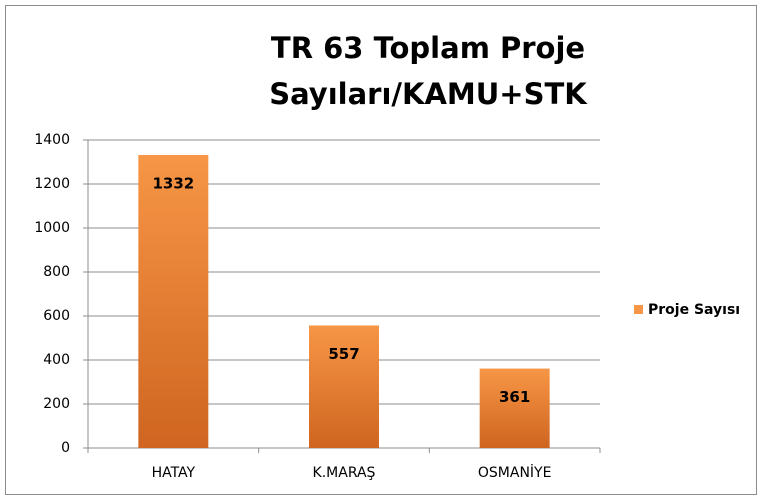  Describe the element at coordinates (514, 397) in the screenshot. I see `value-label: 361` at that location.